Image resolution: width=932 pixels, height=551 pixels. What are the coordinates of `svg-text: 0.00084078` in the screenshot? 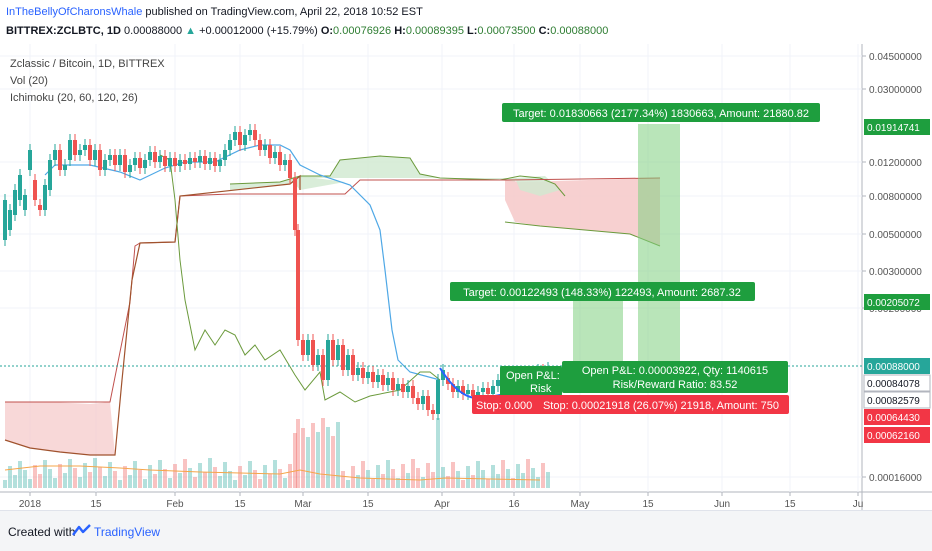 It's located at (893, 384).